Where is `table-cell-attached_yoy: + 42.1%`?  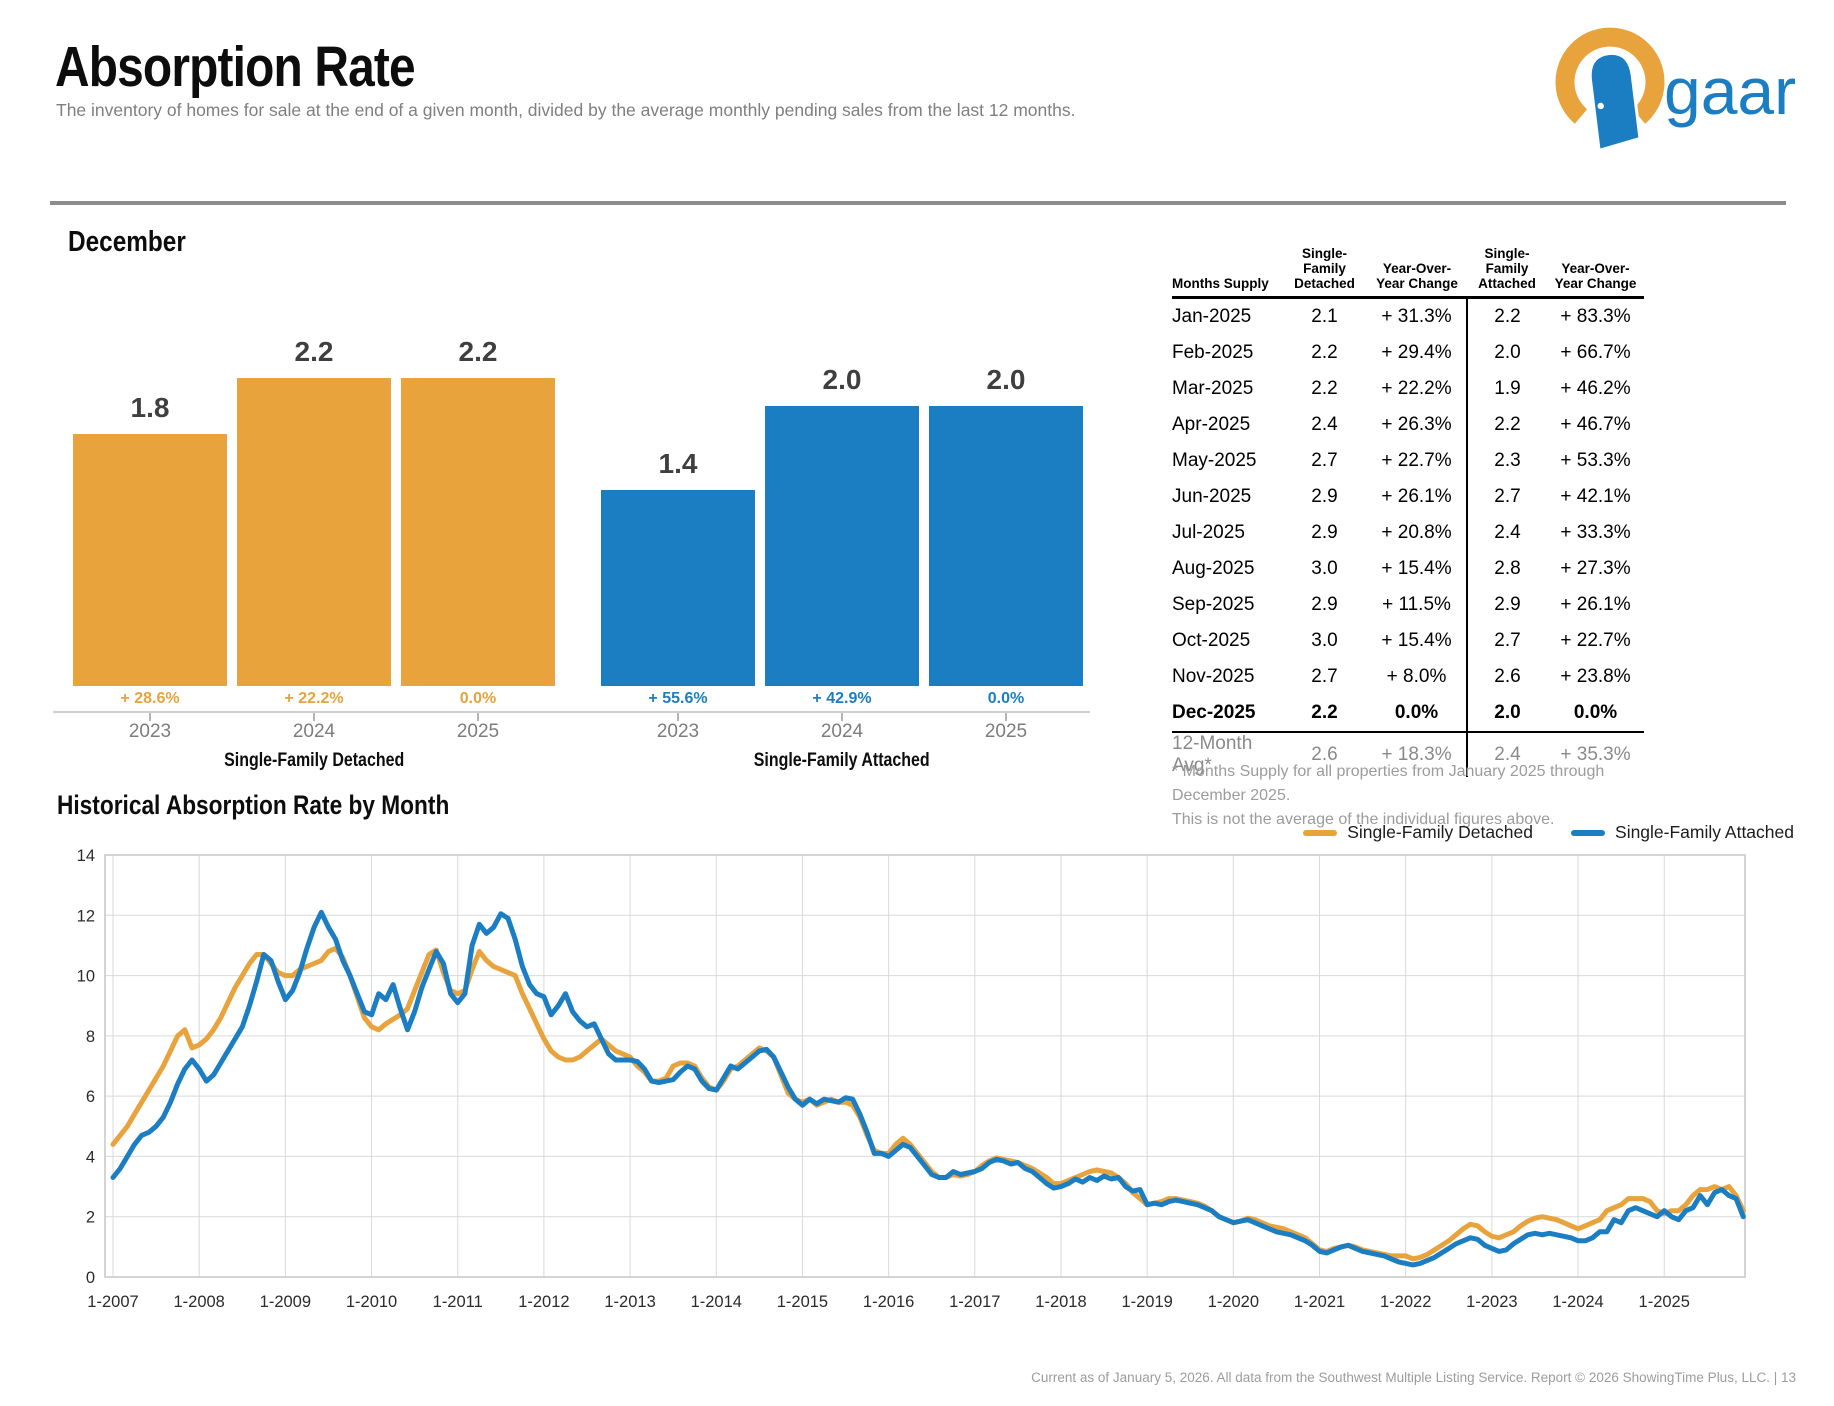
table-cell-attached_yoy: + 42.1% is located at coordinates (1595, 497).